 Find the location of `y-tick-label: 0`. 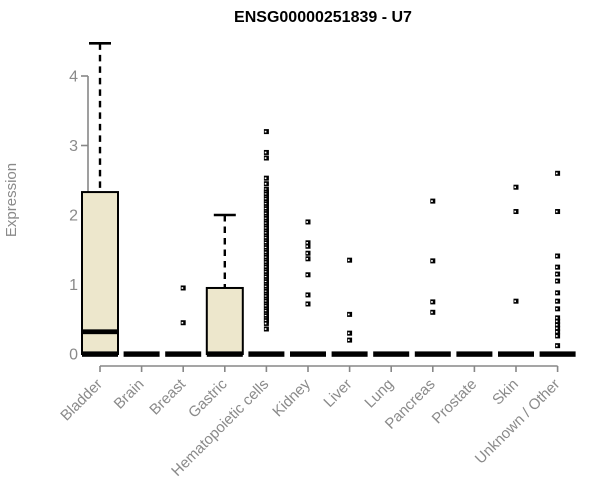

y-tick-label: 0 is located at coordinates (73, 355).